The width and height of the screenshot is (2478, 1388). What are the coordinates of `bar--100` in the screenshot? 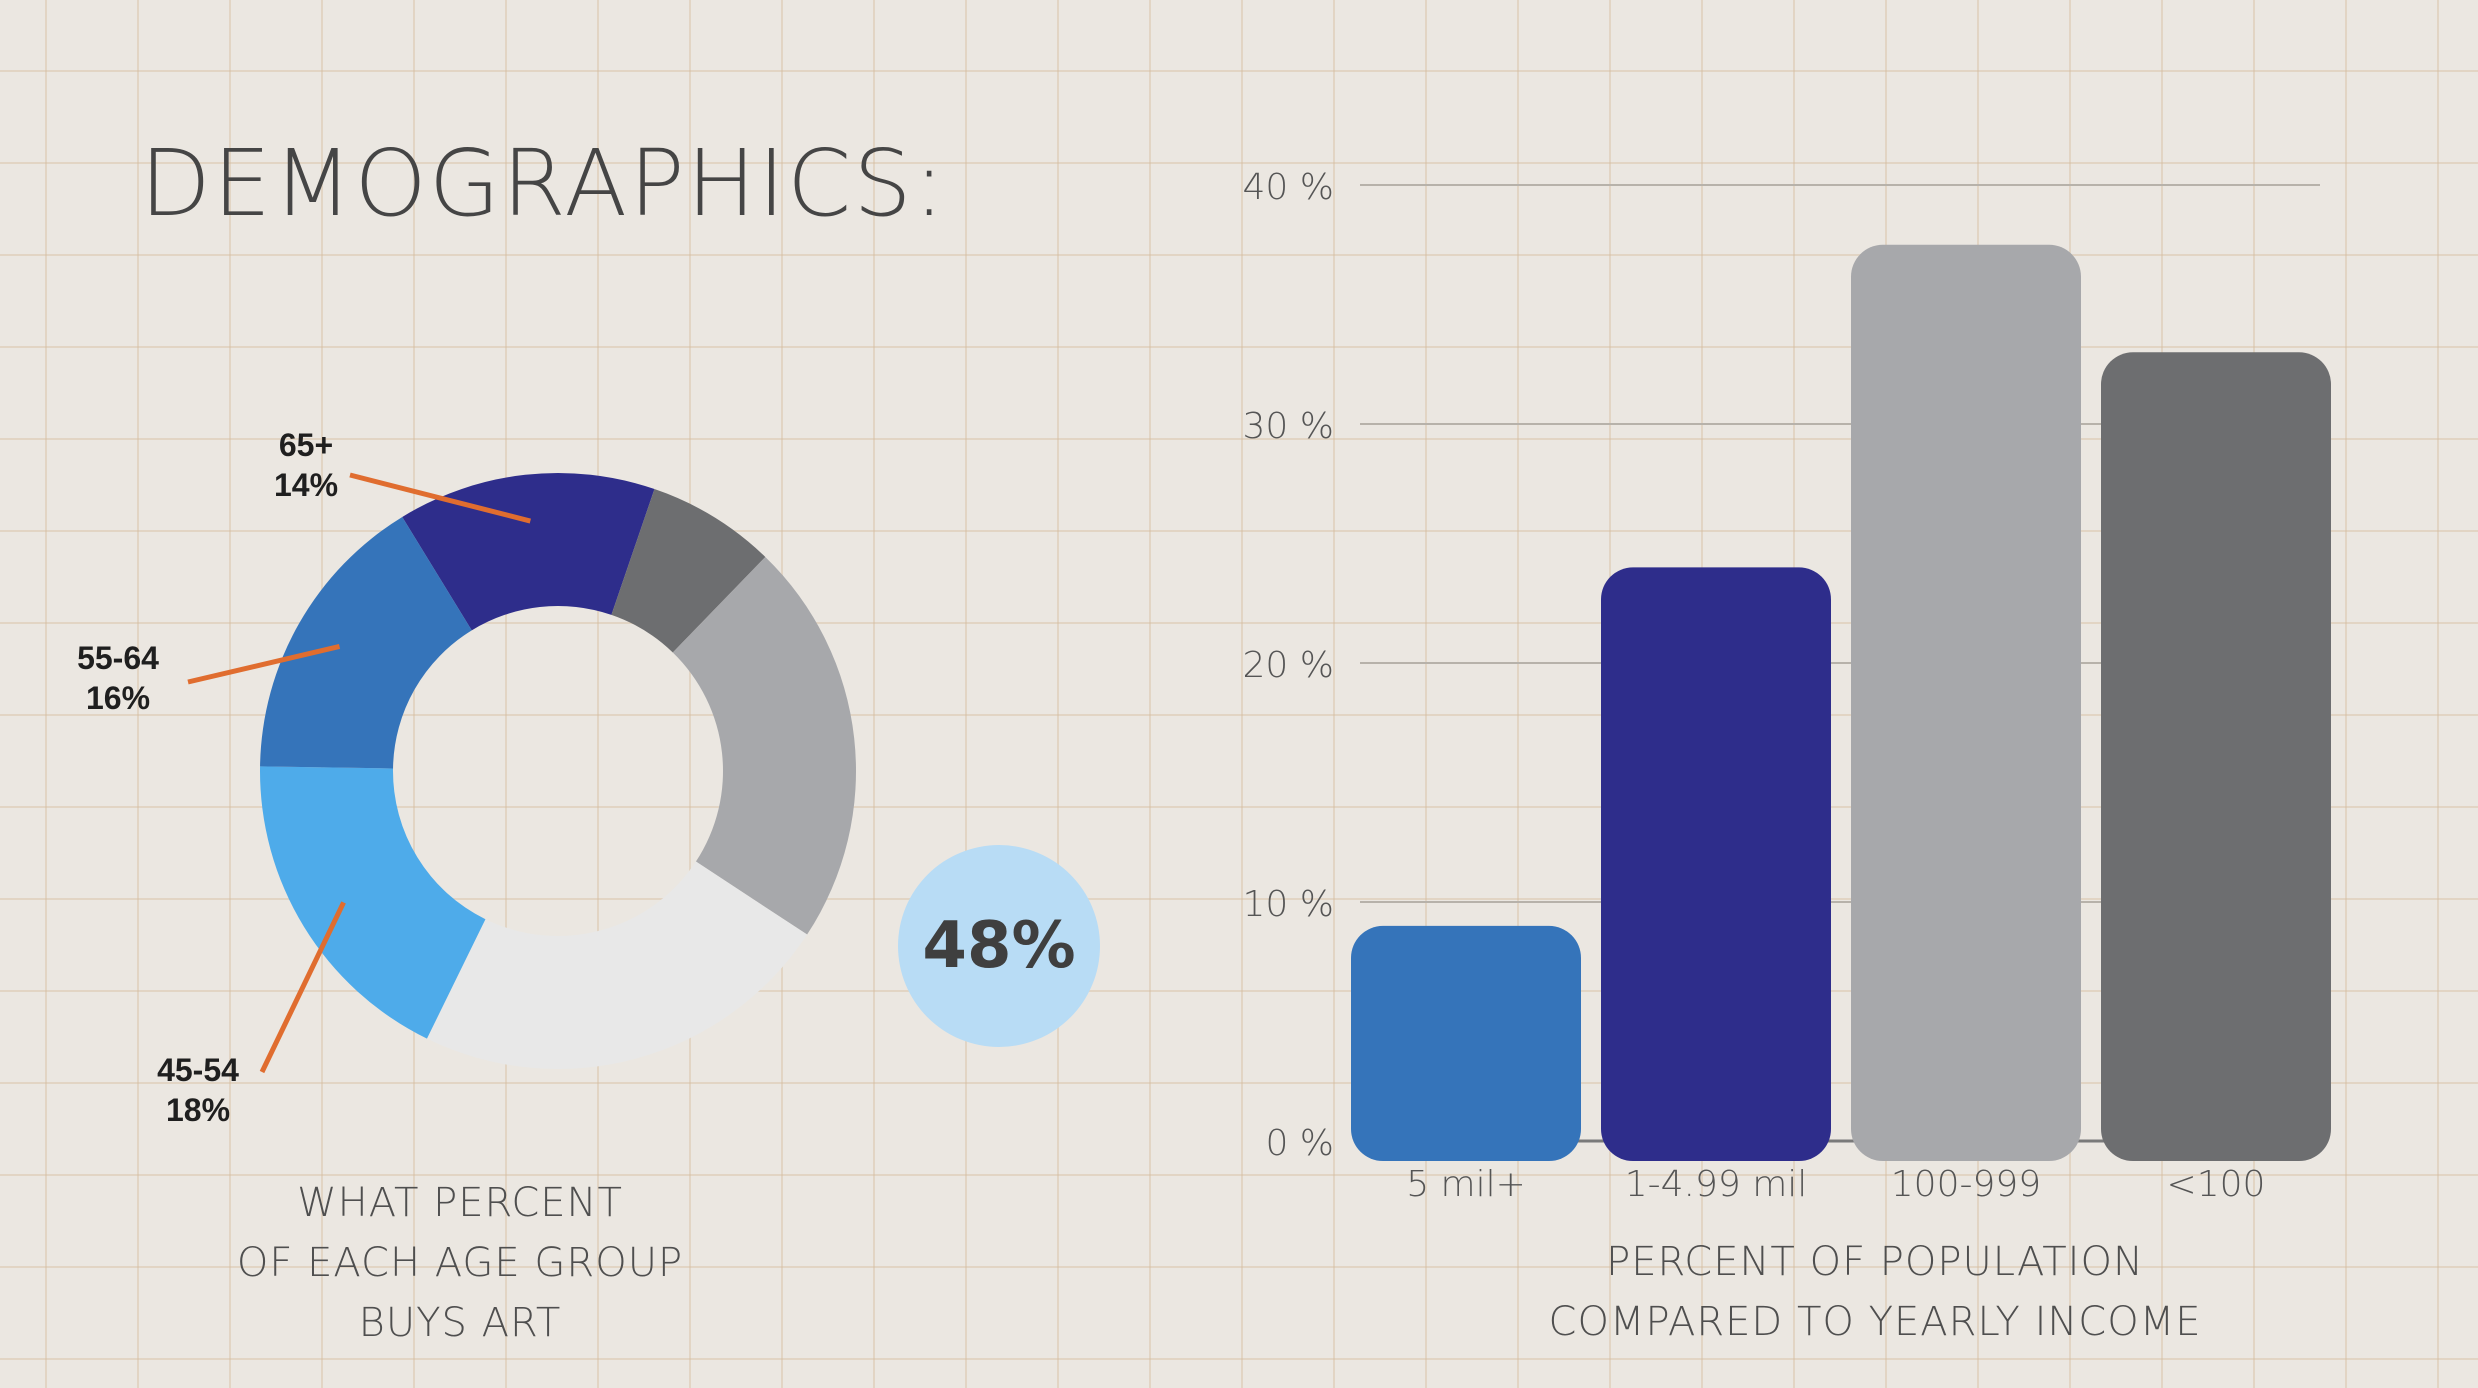 It's located at (2216, 756).